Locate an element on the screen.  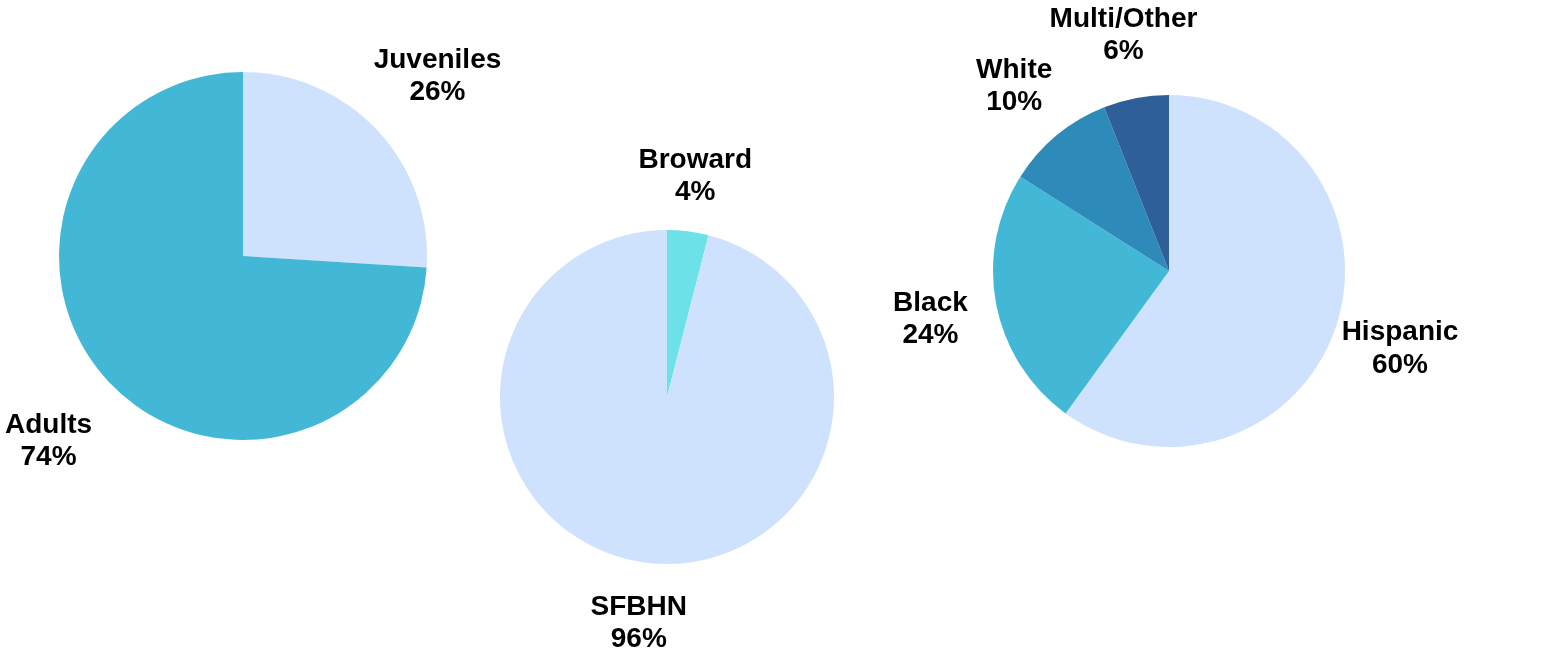
data-label: 96% is located at coordinates (638, 638).